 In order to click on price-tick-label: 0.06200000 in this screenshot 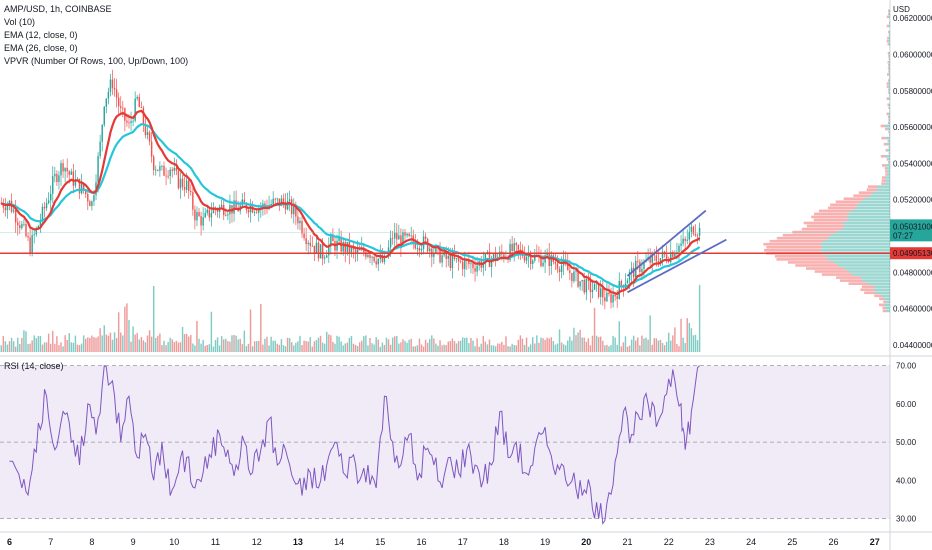, I will do `click(912, 18)`.